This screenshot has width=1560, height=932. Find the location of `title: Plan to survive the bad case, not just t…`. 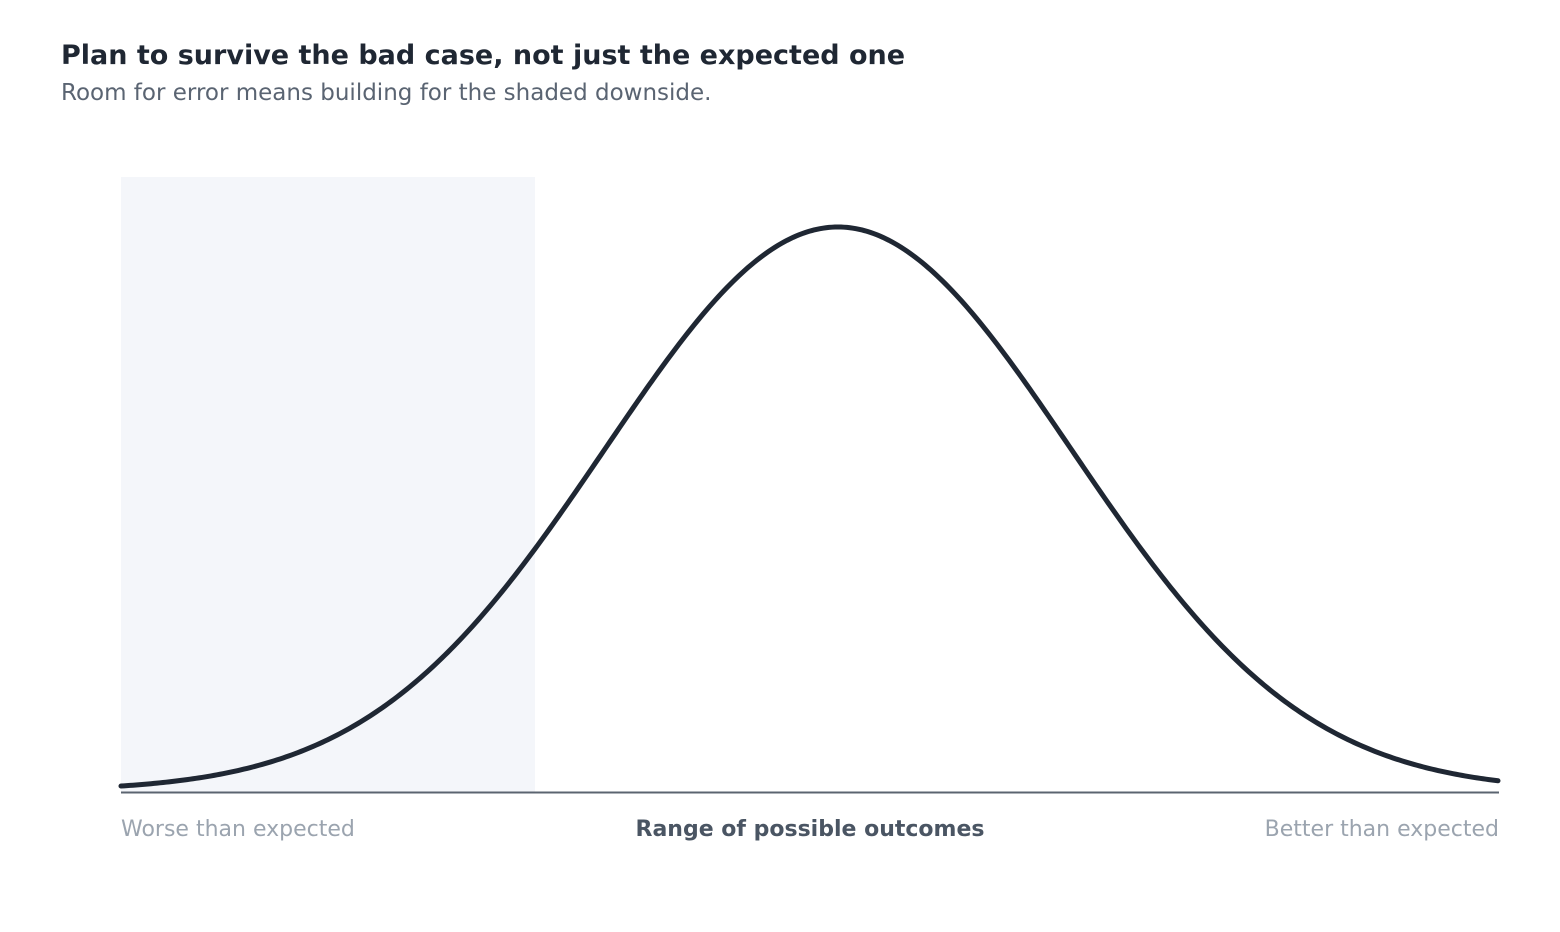

title: Plan to survive the bad case, not just t… is located at coordinates (483, 55).